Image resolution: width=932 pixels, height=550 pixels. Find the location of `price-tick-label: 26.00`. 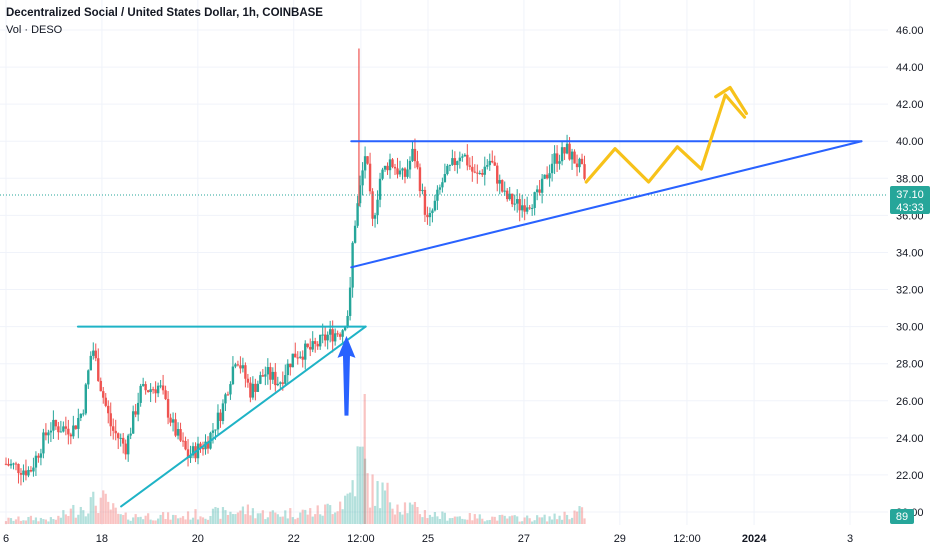

price-tick-label: 26.00 is located at coordinates (910, 402).